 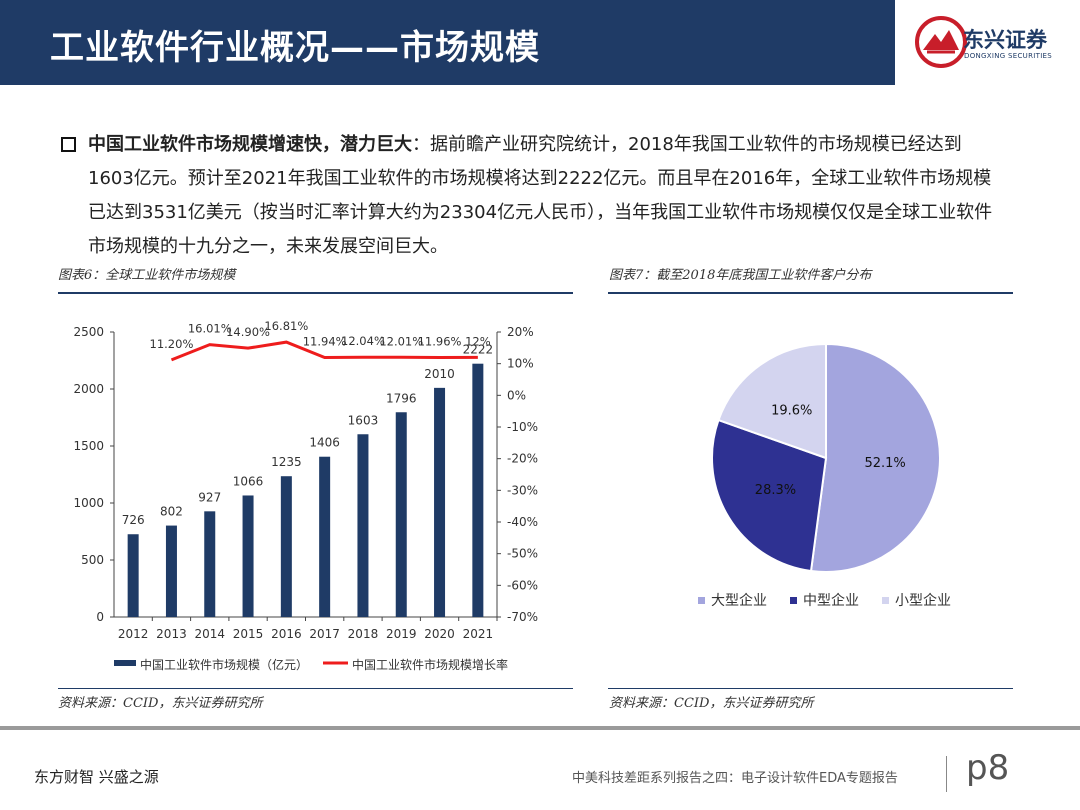 What do you see at coordinates (363, 634) in the screenshot?
I see `x-tick-label: 2018` at bounding box center [363, 634].